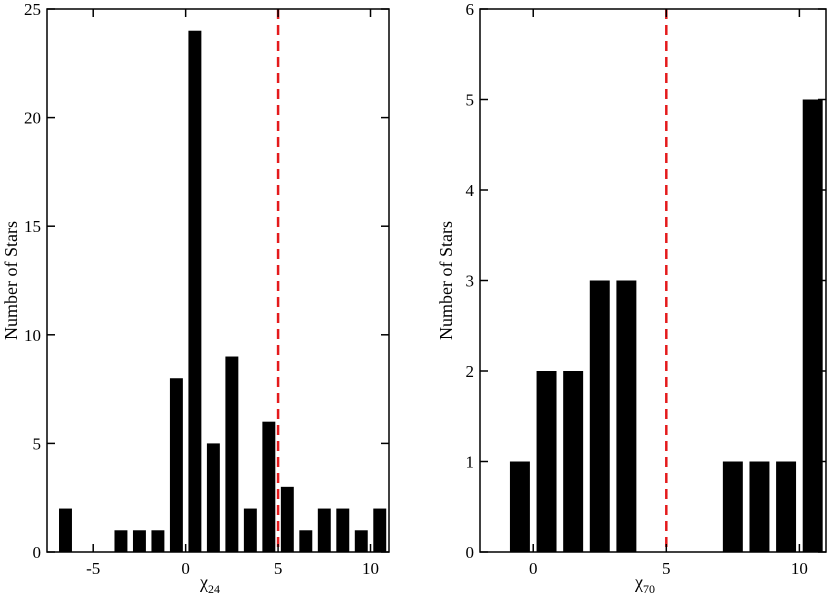 This screenshot has width=830, height=604. Describe the element at coordinates (32, 335) in the screenshot. I see `y-tick-label: 10` at that location.